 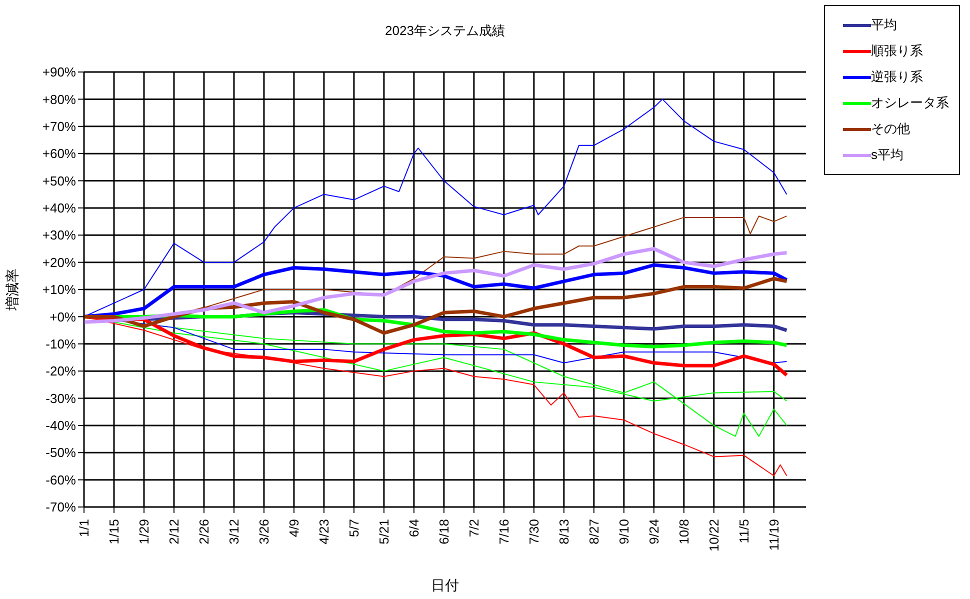 What do you see at coordinates (59, 262) in the screenshot?
I see `y-tick-label: +20%` at bounding box center [59, 262].